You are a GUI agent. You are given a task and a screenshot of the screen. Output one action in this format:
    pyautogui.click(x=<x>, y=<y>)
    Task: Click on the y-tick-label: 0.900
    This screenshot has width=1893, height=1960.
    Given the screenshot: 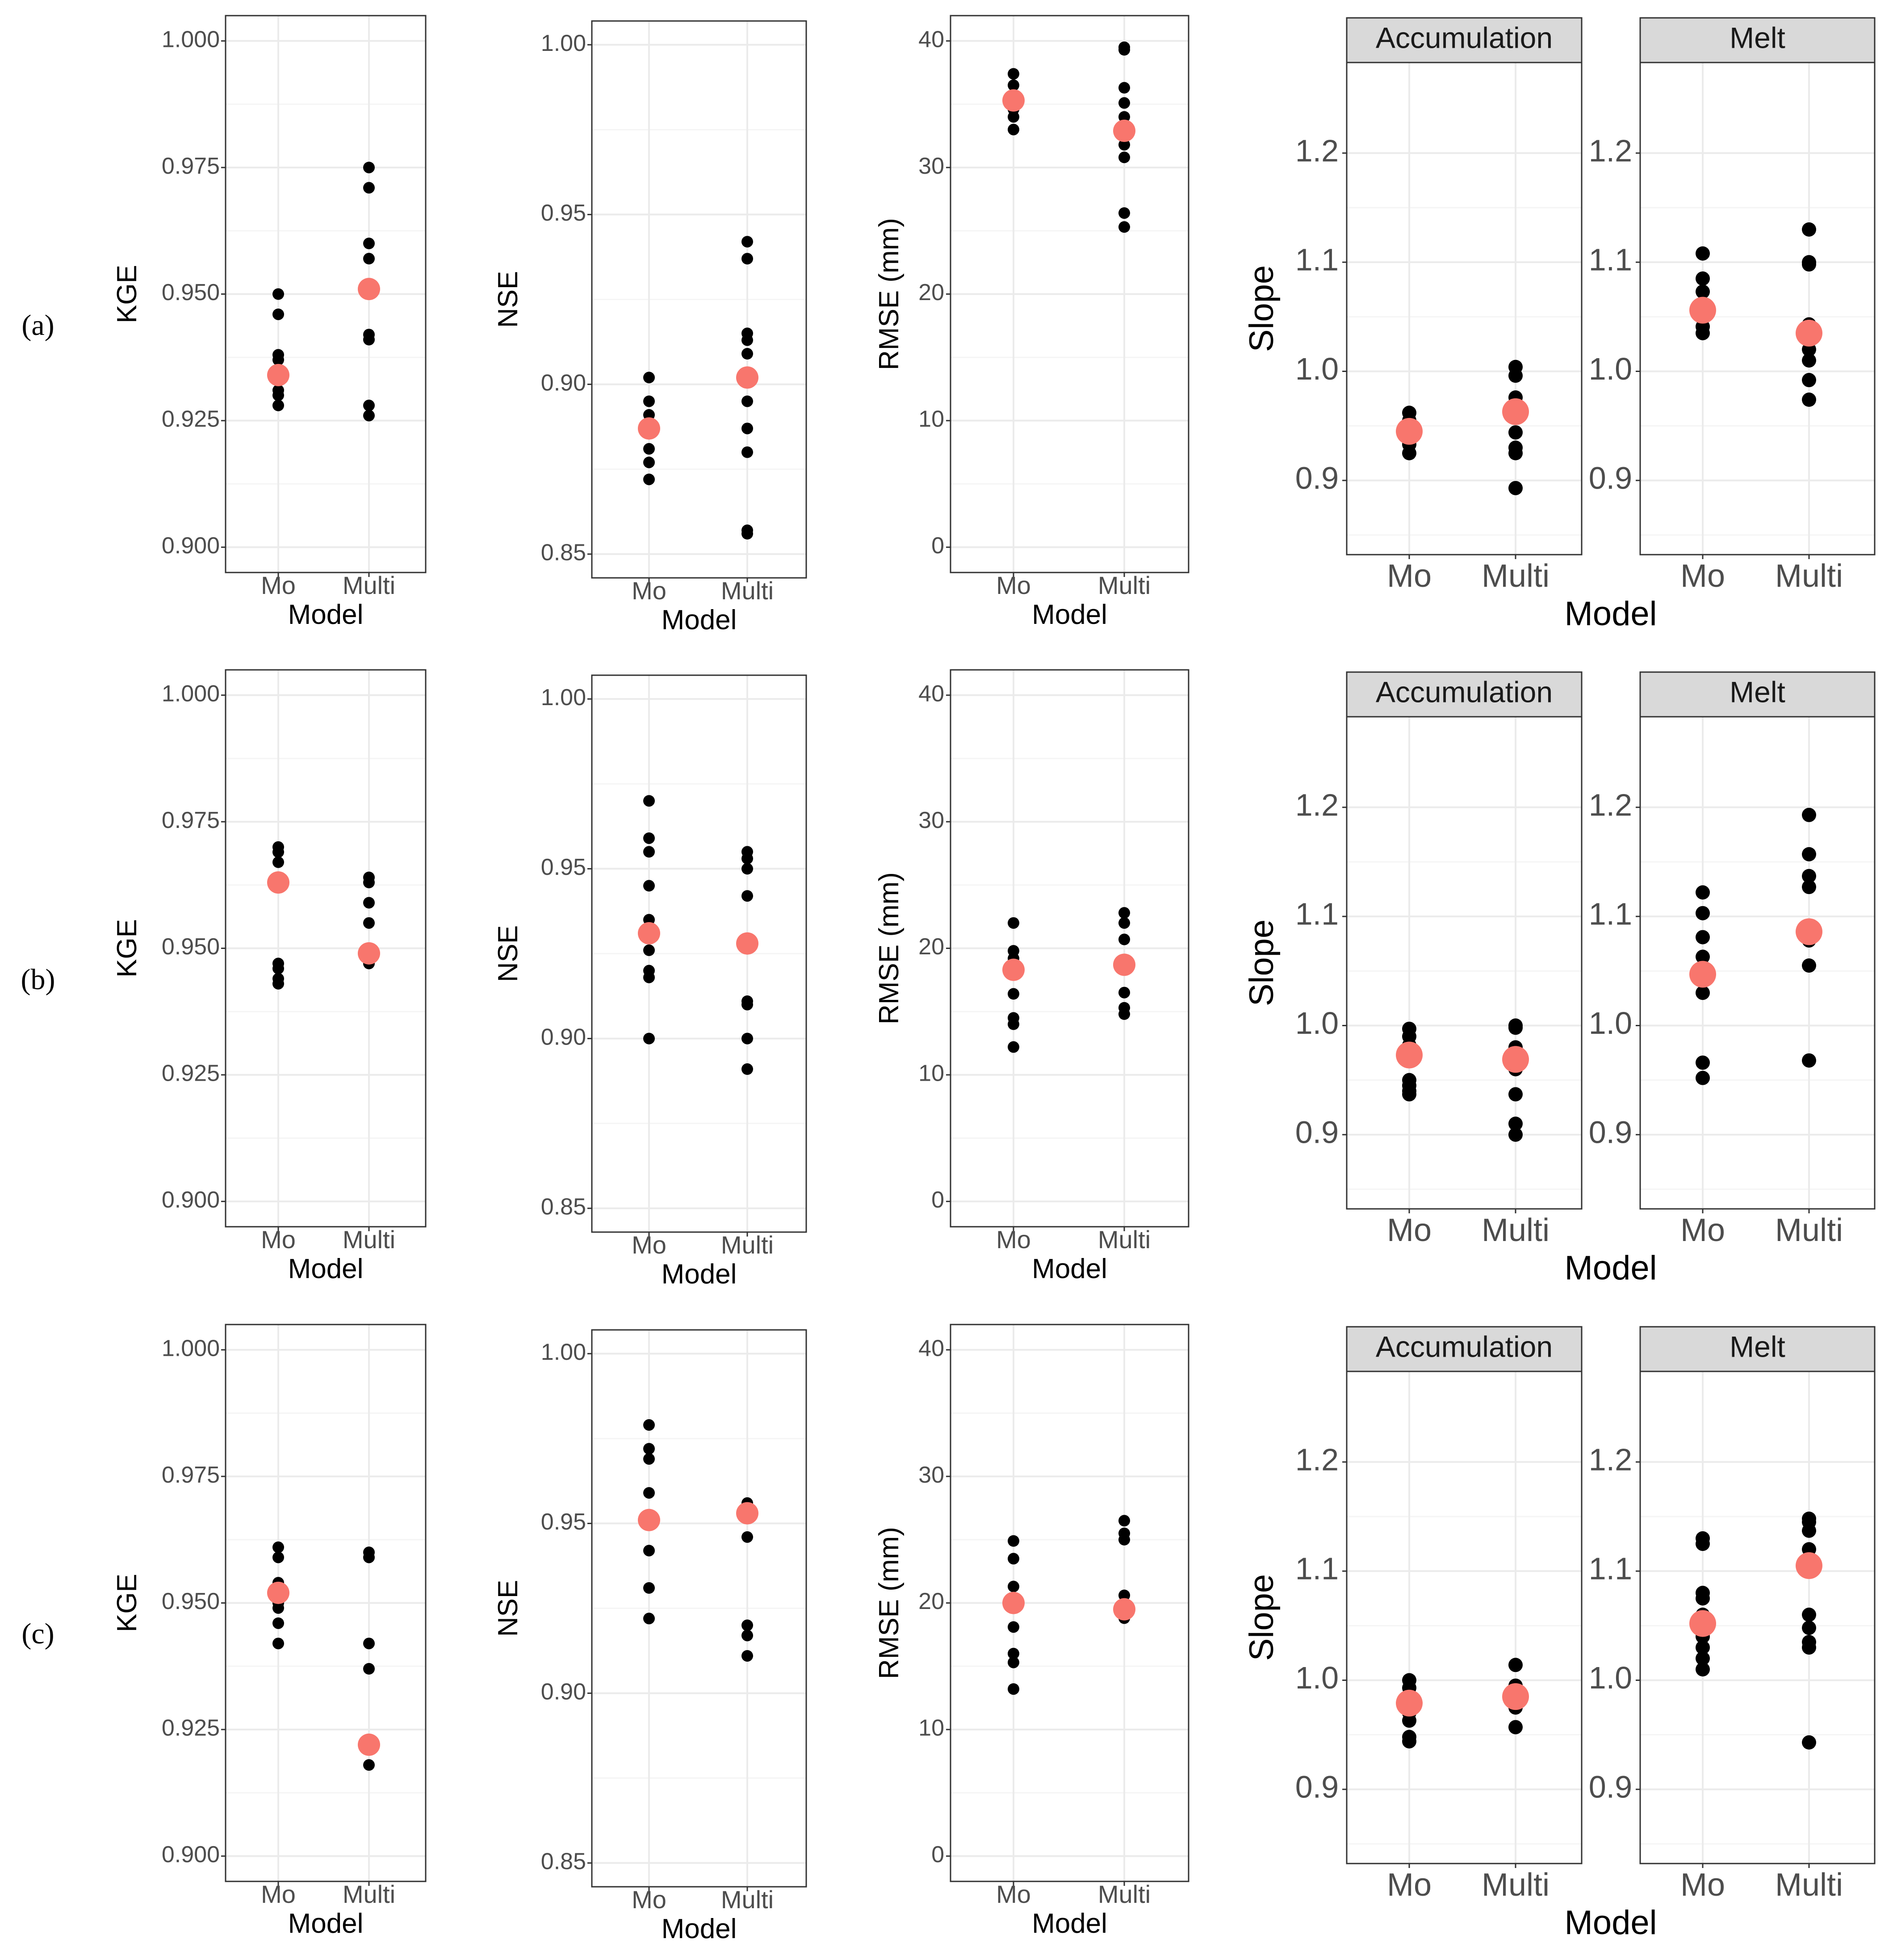 What is the action you would take?
    pyautogui.click(x=191, y=546)
    